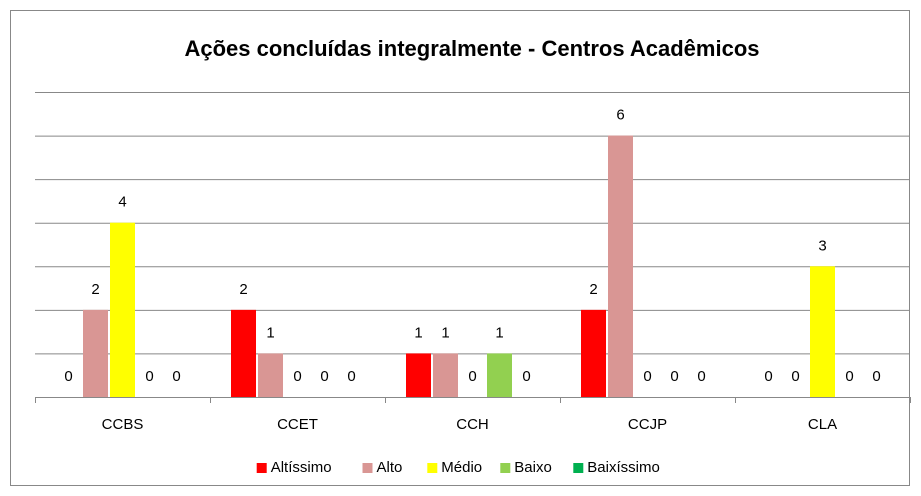 The height and width of the screenshot is (496, 921). Describe the element at coordinates (623, 467) in the screenshot. I see `legend-label: Baixíssimo` at that location.